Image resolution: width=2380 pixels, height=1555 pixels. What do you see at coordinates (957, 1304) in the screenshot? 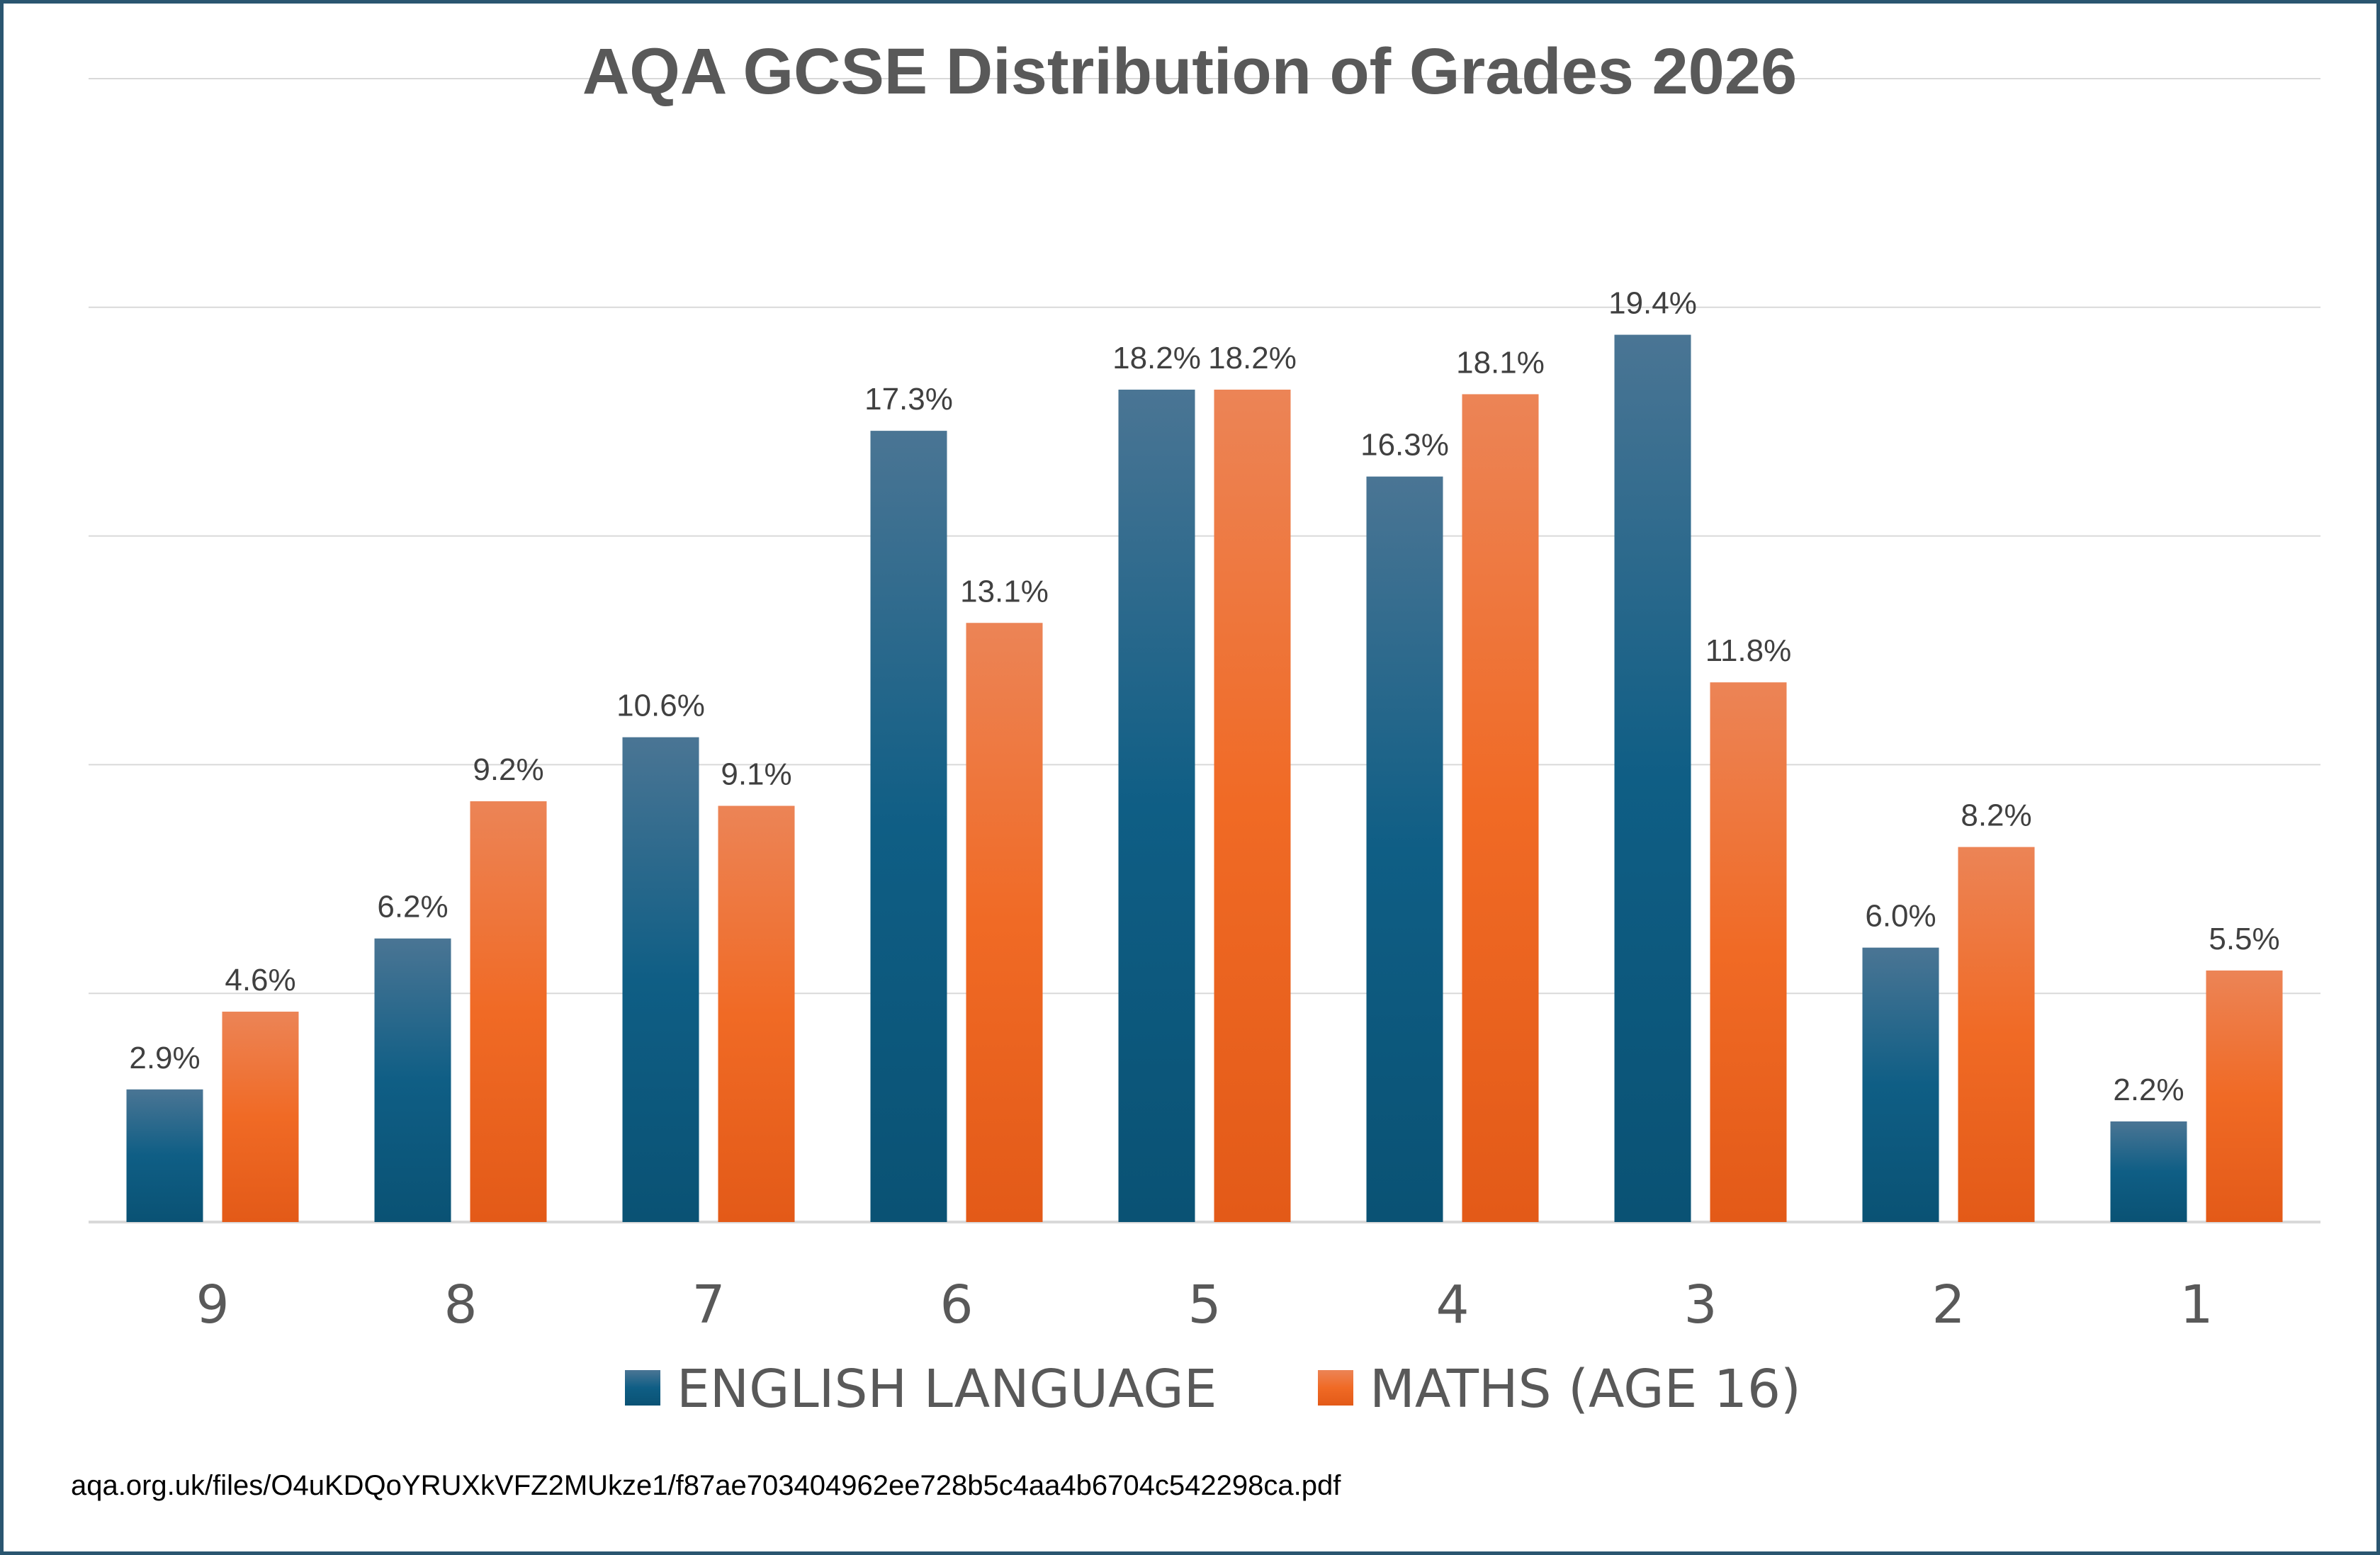
I see `x-tick-label: 6` at bounding box center [957, 1304].